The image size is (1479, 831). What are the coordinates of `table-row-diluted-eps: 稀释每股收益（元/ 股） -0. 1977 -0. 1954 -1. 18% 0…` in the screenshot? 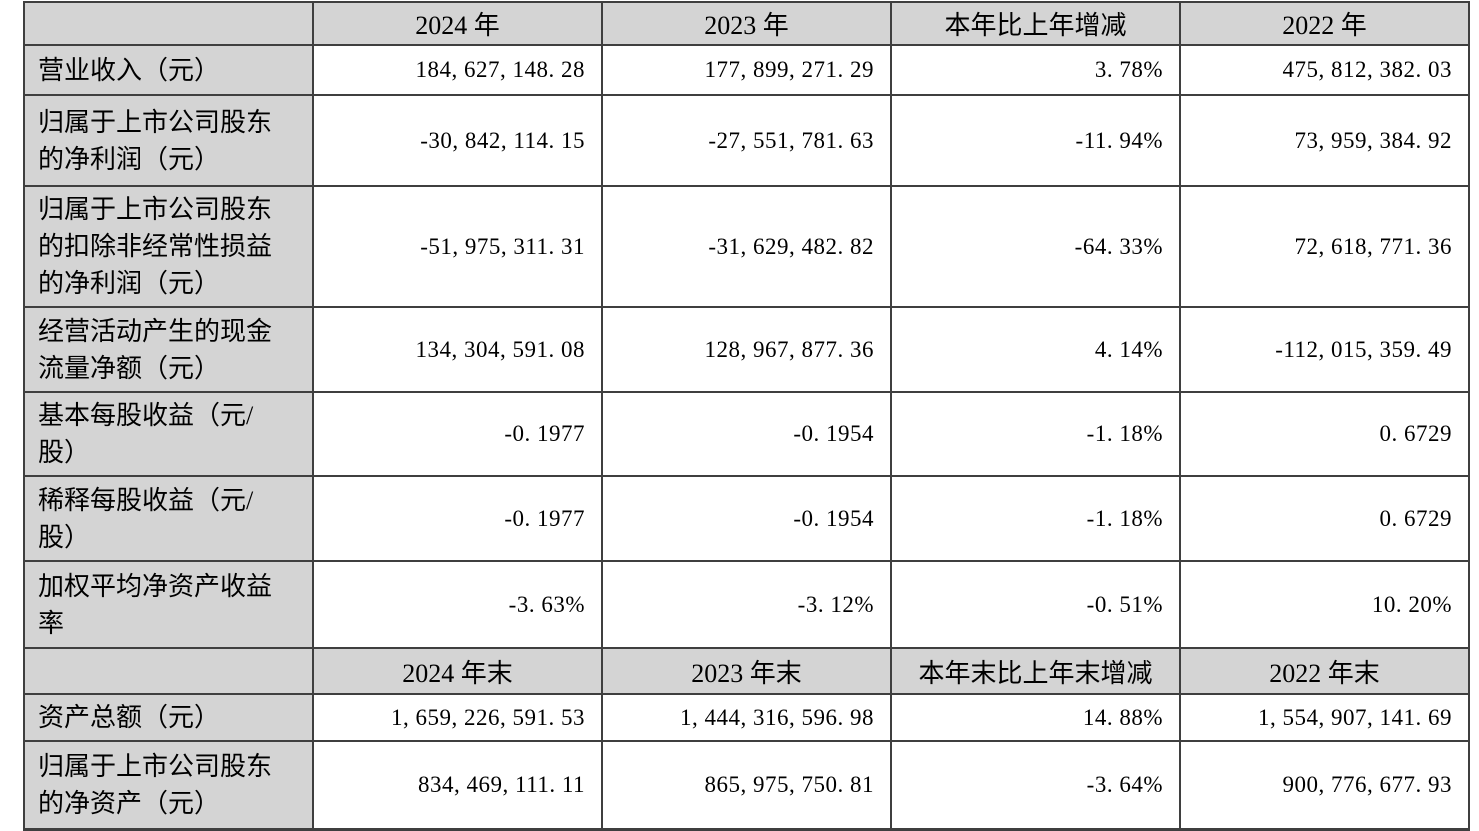 It's located at (746, 518).